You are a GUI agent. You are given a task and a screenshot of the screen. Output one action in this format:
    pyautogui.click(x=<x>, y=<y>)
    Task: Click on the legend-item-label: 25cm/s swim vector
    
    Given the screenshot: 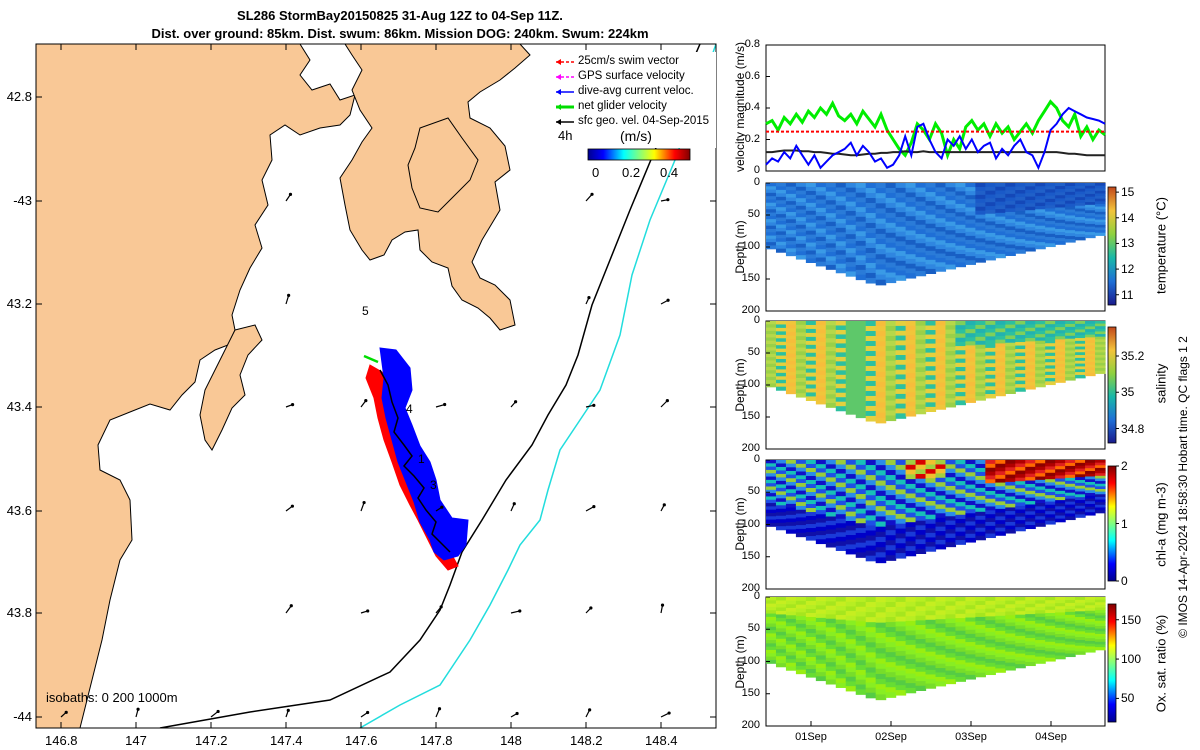 What is the action you would take?
    pyautogui.click(x=628, y=61)
    